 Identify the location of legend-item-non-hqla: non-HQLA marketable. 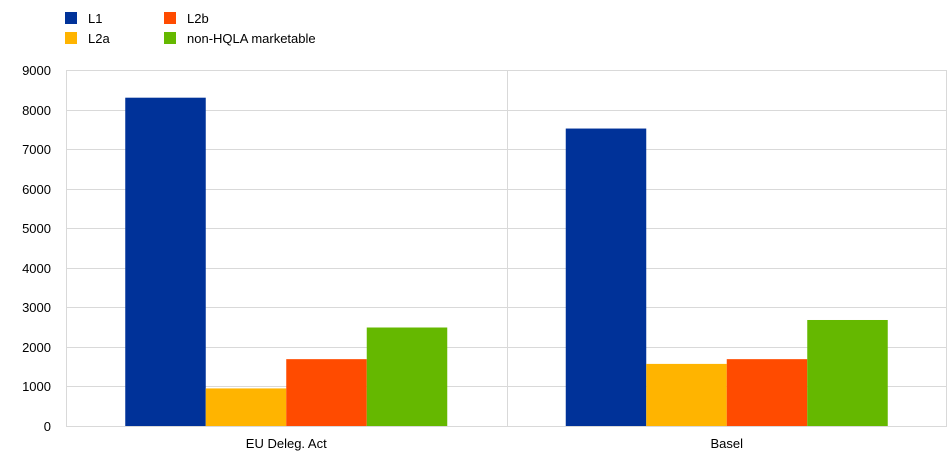
(240, 38).